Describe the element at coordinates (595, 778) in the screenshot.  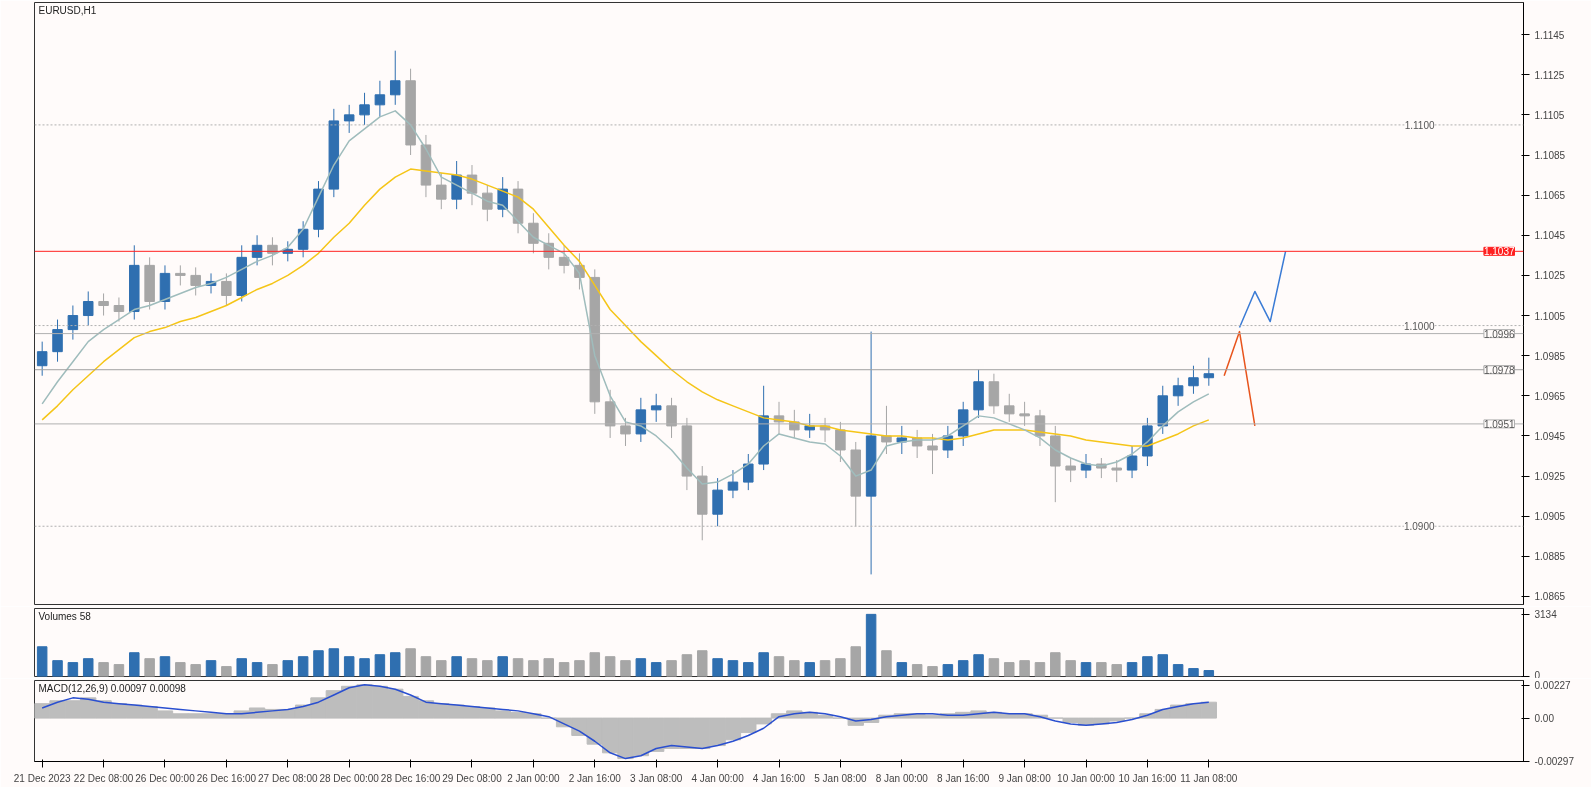
I see `x-tick-label: 2 Jan 16:00` at that location.